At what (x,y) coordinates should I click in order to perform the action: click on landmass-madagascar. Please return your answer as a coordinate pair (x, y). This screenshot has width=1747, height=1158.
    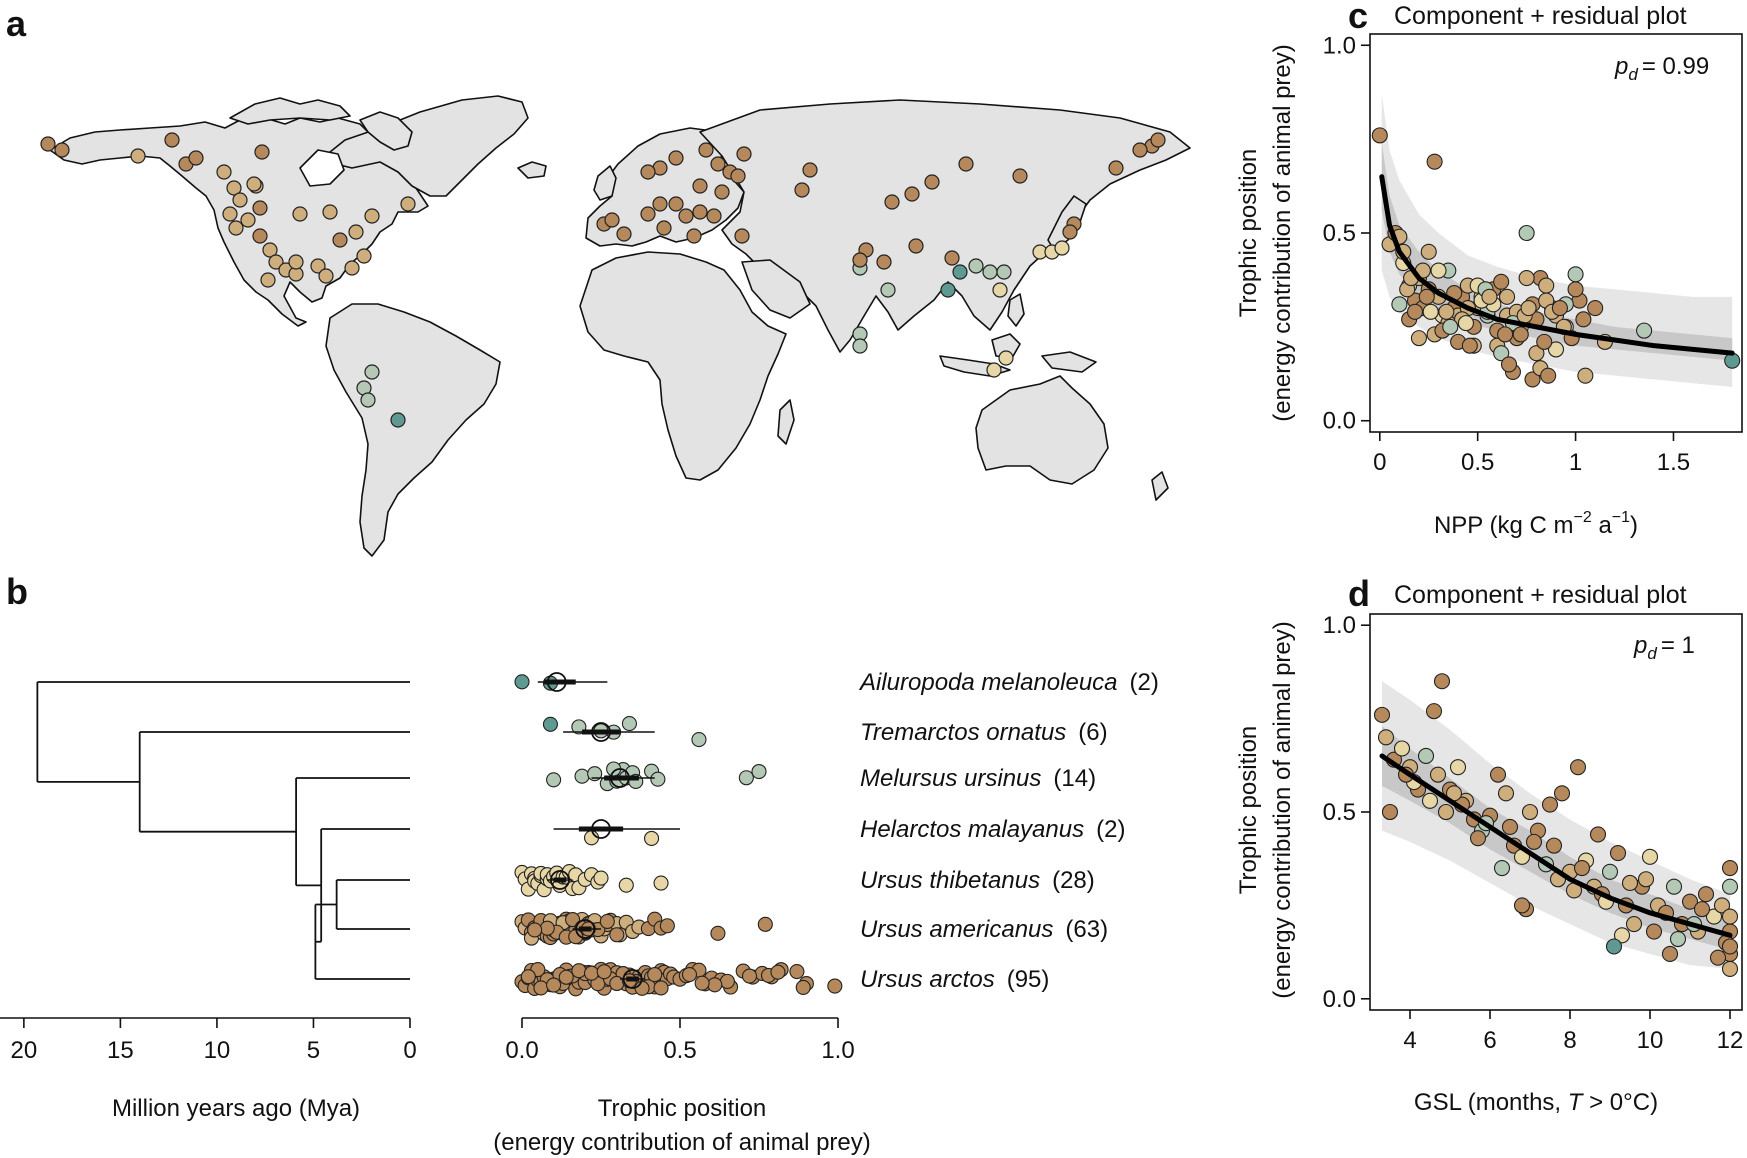
    Looking at the image, I should click on (786, 422).